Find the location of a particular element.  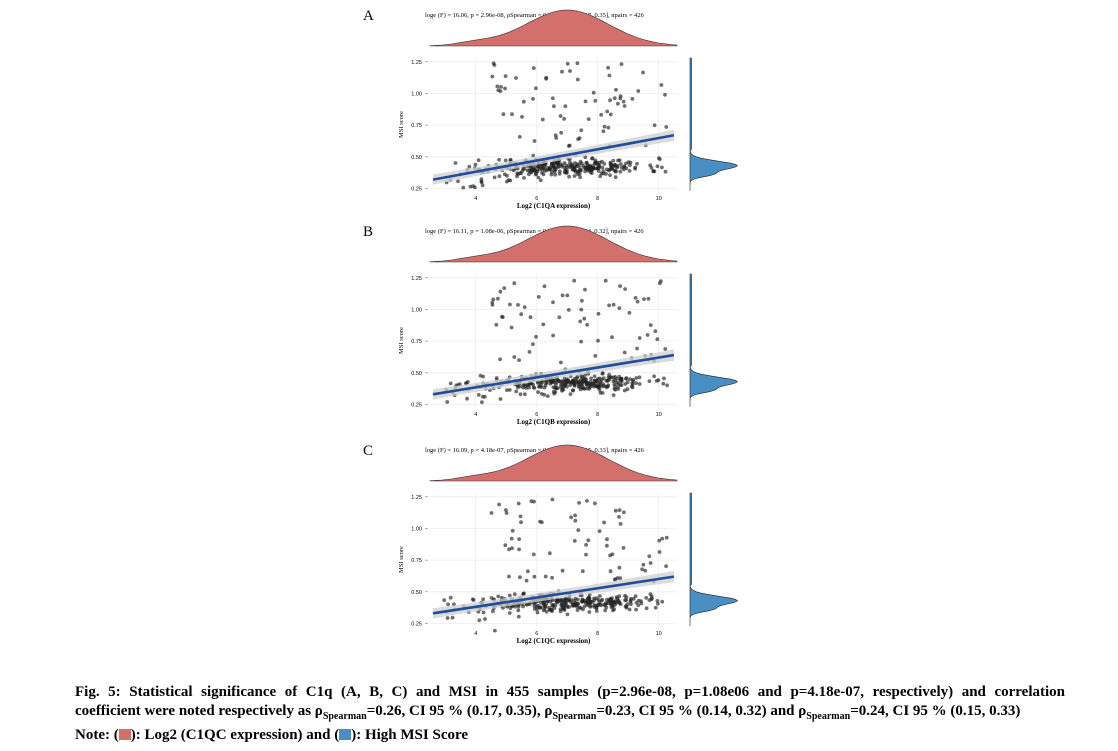

blue-swatch-icon is located at coordinates (345, 734).